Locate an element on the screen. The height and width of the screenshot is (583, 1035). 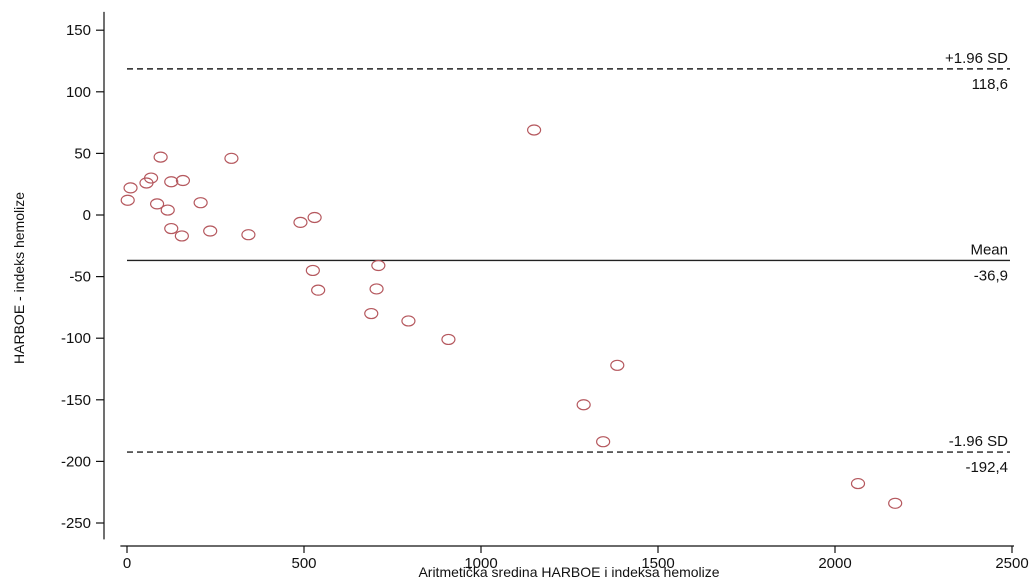
reference-line-value: -36,9 is located at coordinates (991, 275).